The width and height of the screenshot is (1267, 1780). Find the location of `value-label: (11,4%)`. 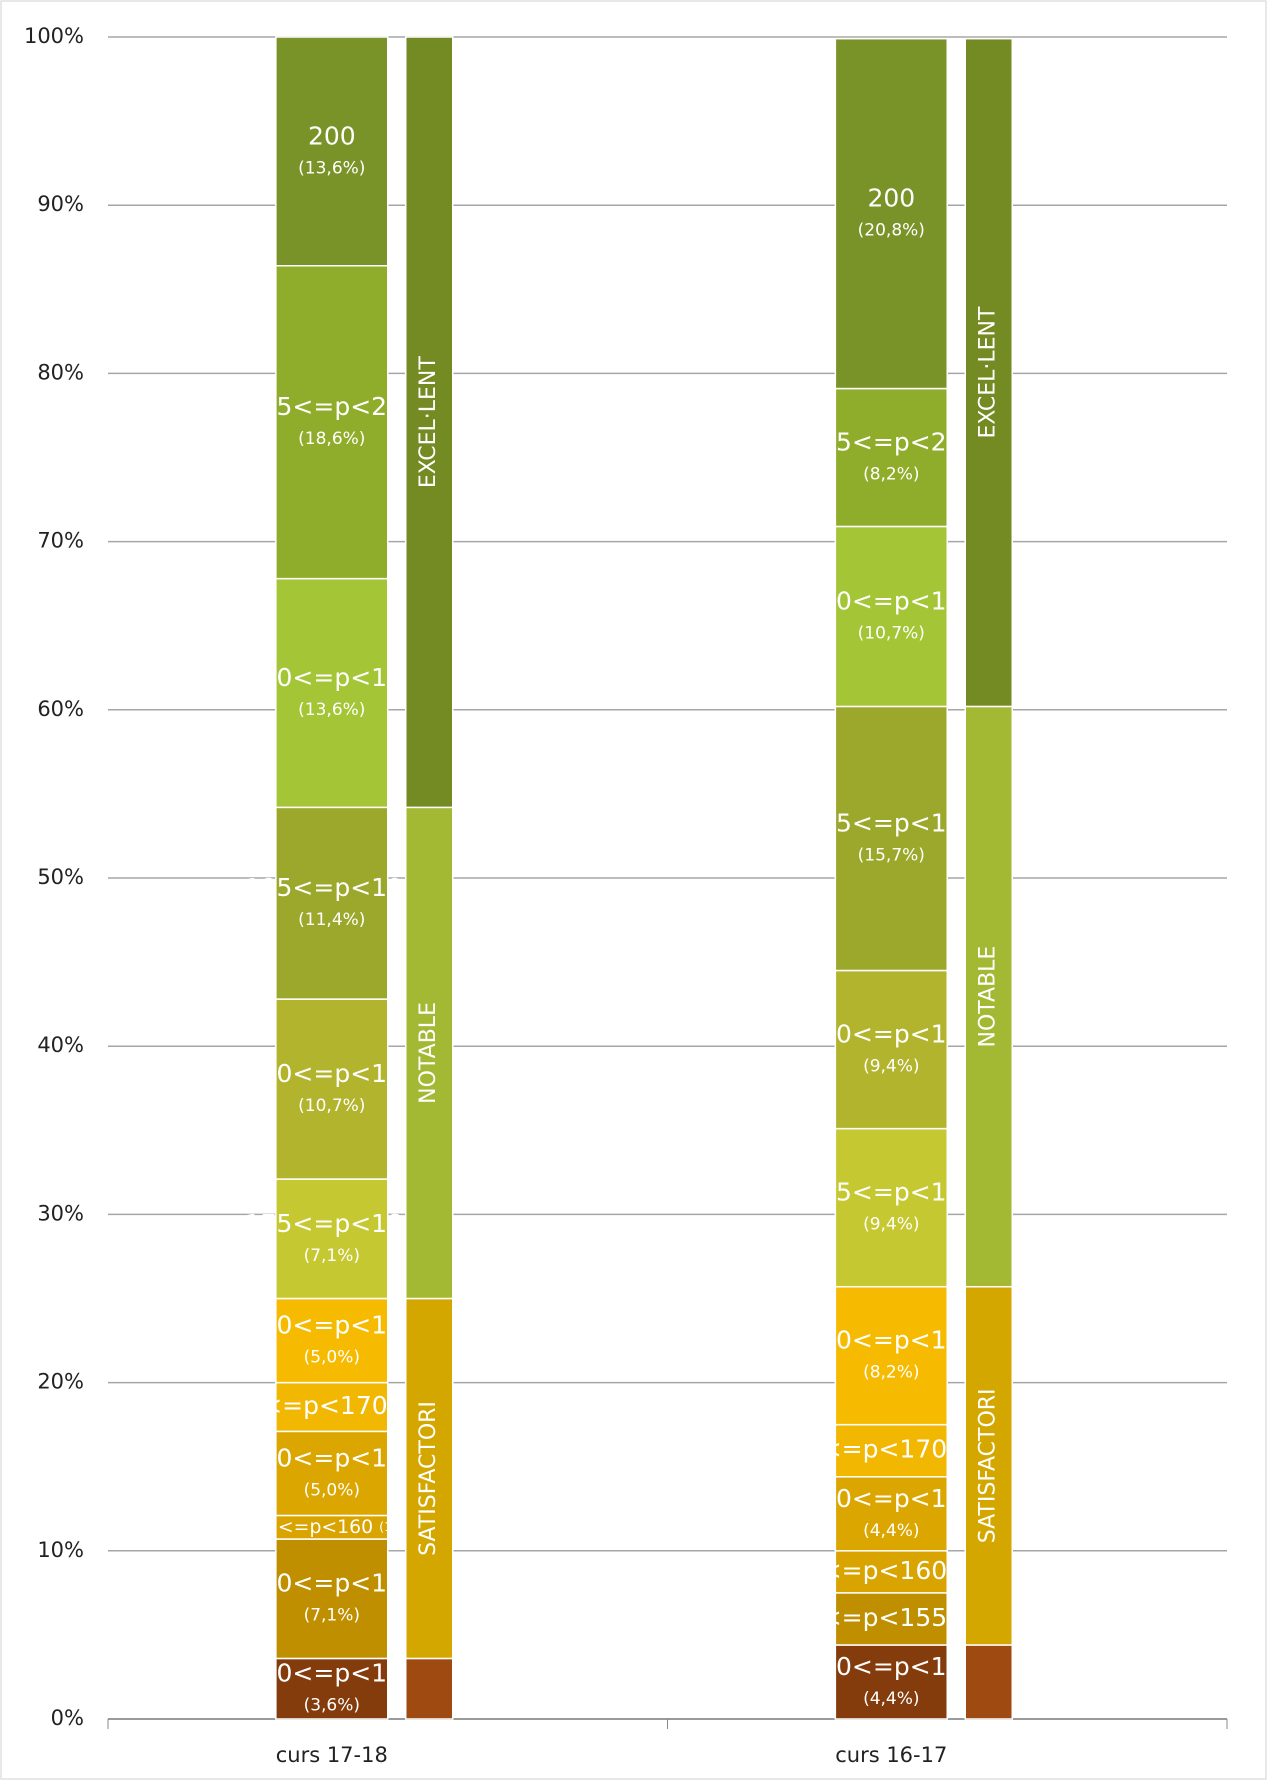

value-label: (11,4%) is located at coordinates (331, 920).